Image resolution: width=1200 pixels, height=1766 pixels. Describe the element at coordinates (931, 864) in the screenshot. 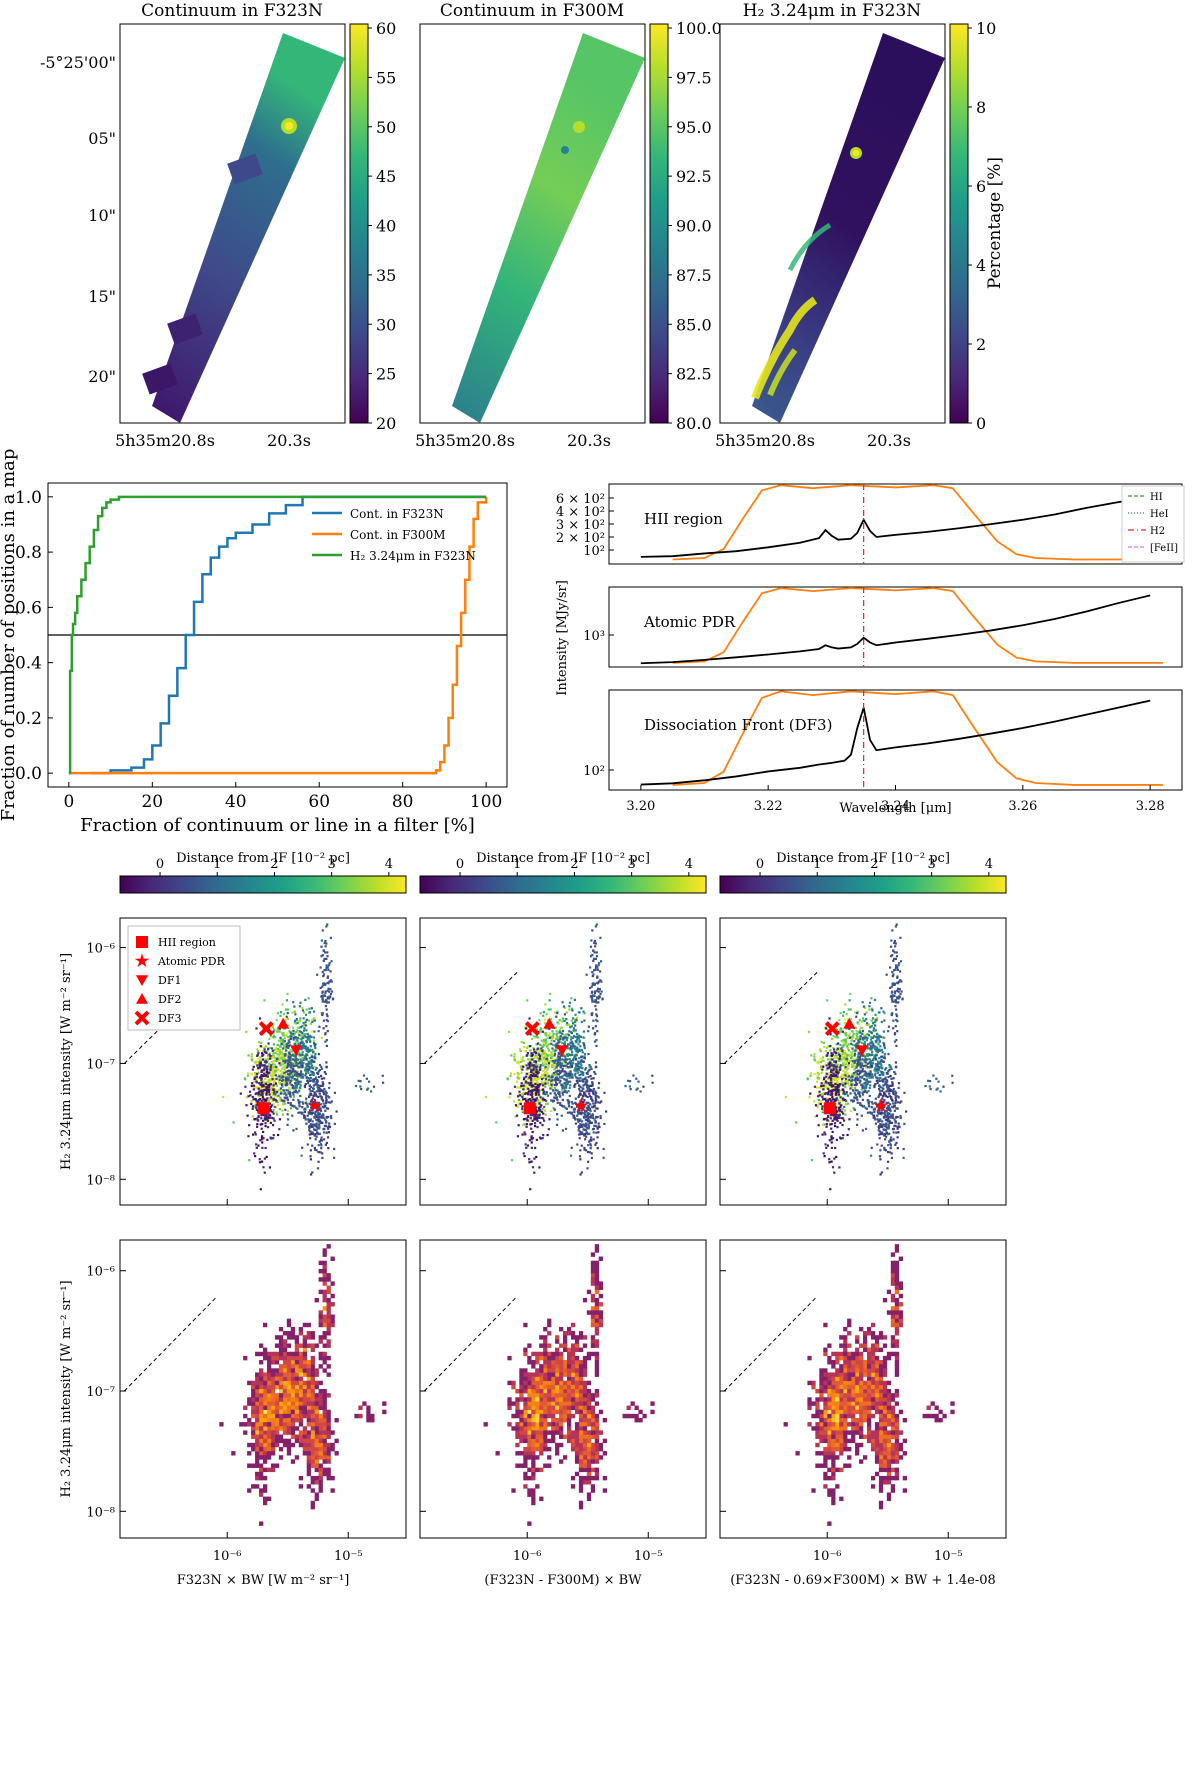

I see `colorbar-tick-label: 3` at that location.